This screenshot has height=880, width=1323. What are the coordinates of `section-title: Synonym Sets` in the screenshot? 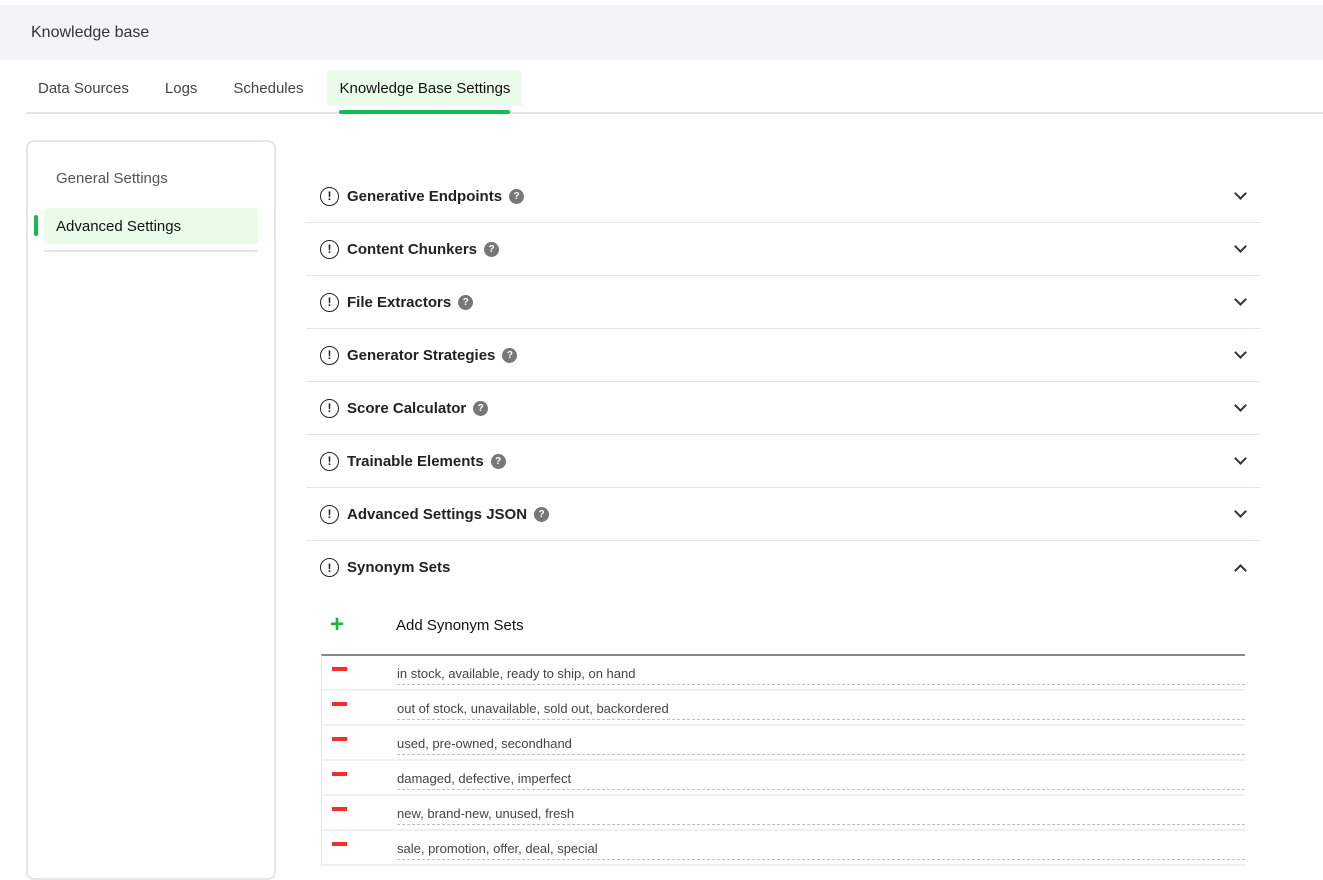 It's located at (399, 567).